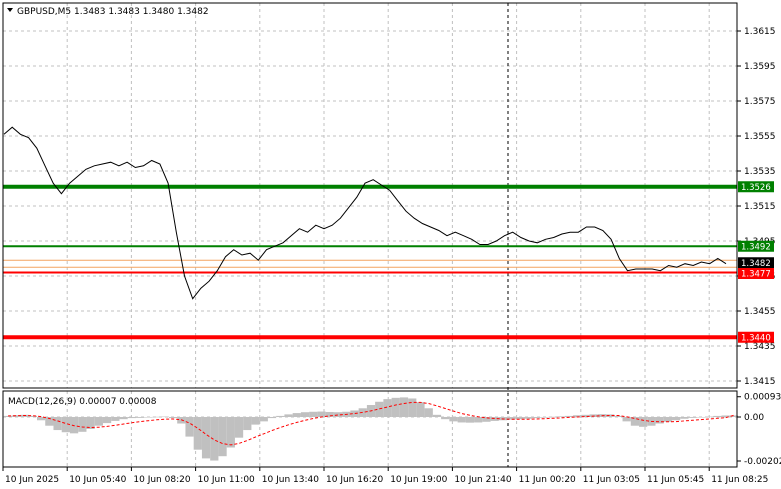  I want to click on x-tick-label: 10 Jun 16:20, so click(354, 480).